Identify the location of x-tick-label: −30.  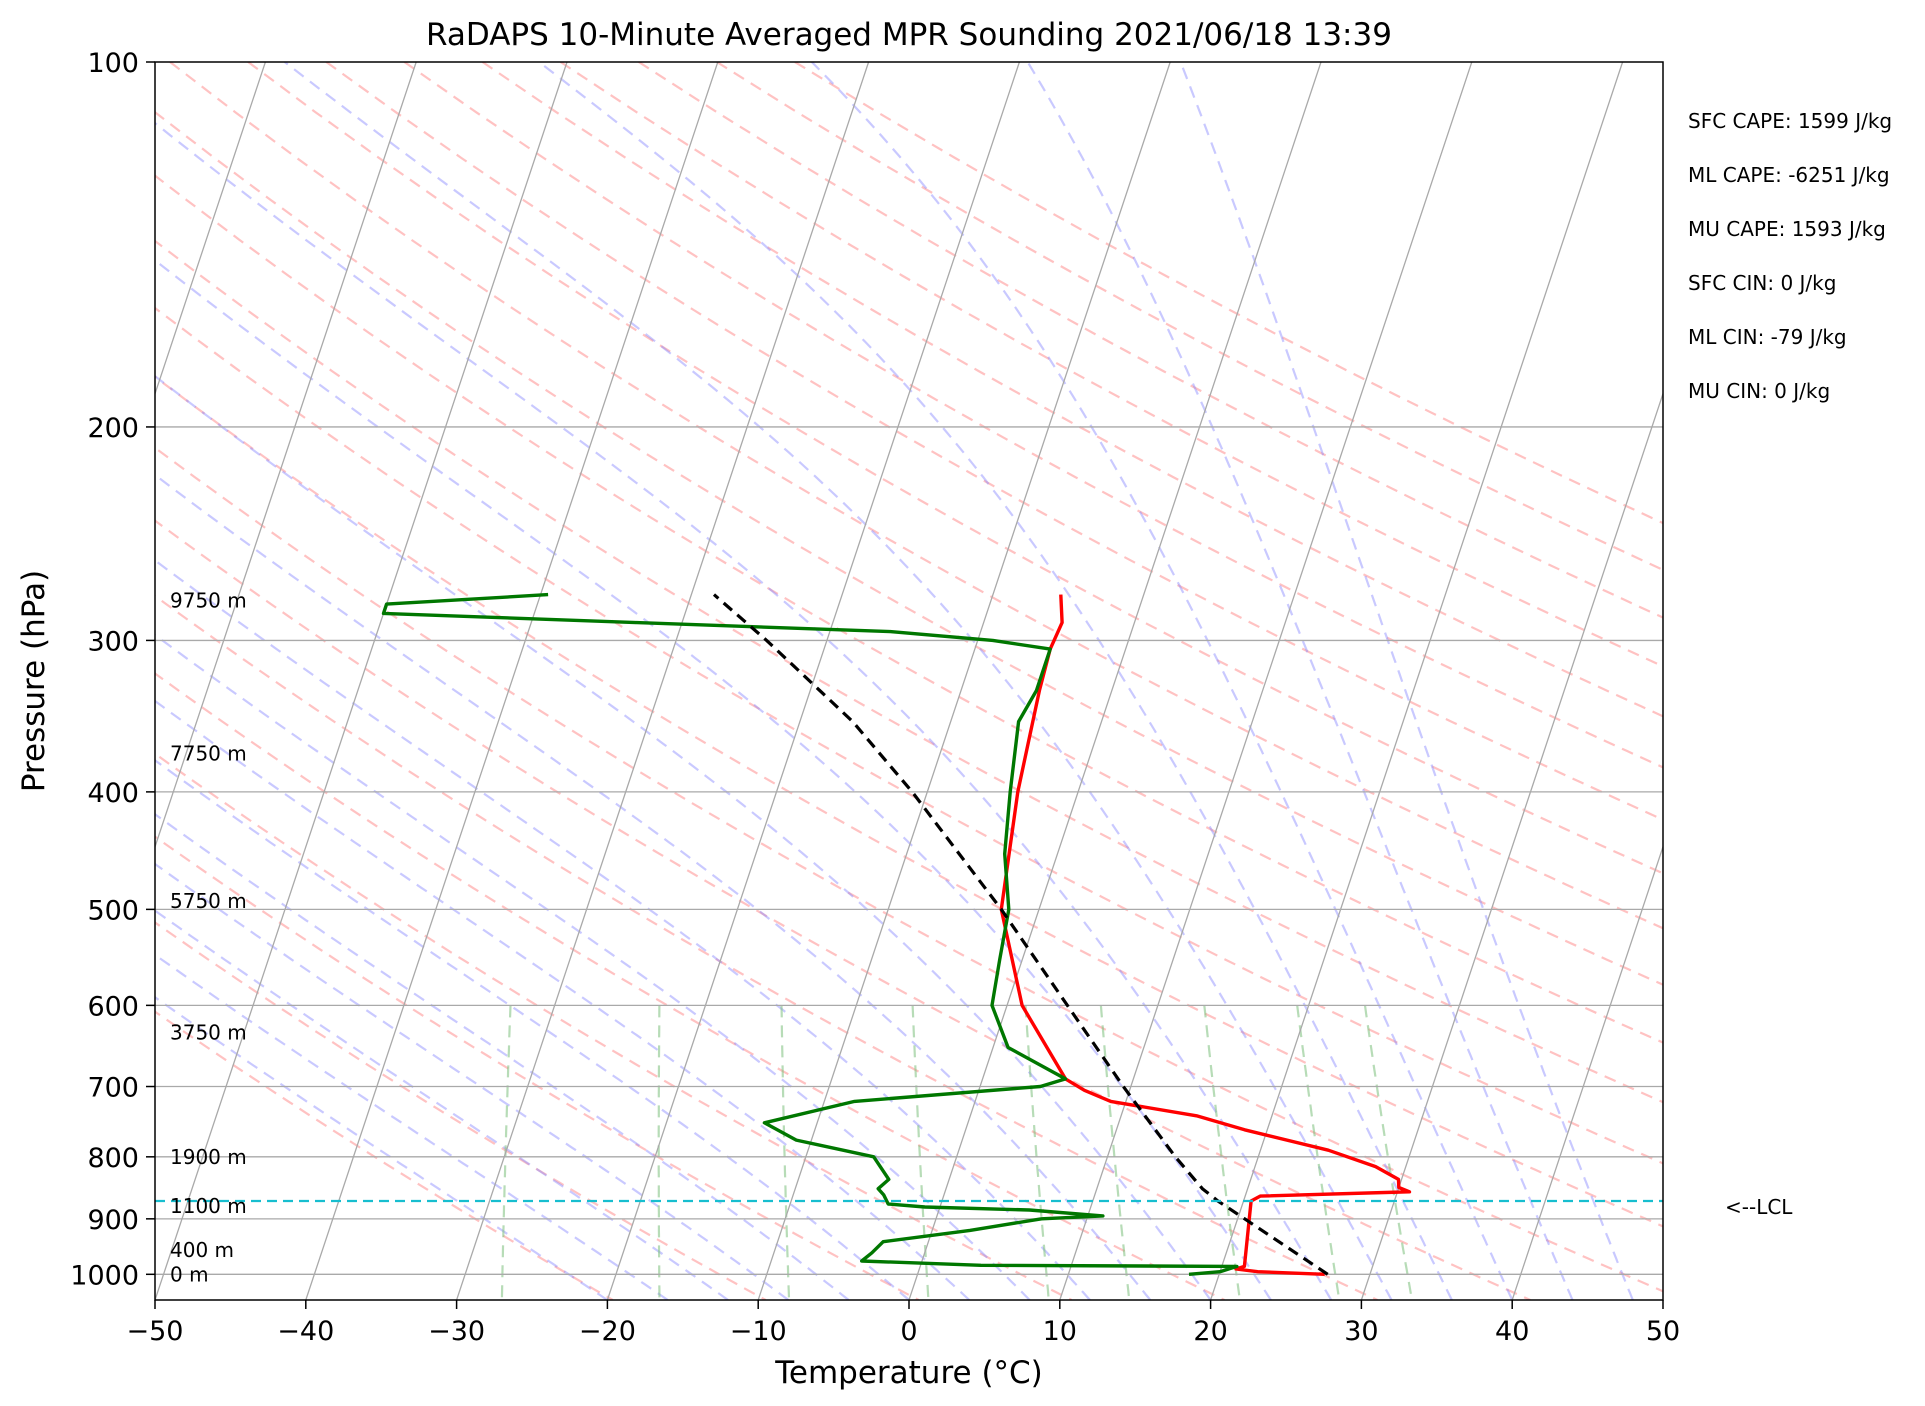
(456, 1331).